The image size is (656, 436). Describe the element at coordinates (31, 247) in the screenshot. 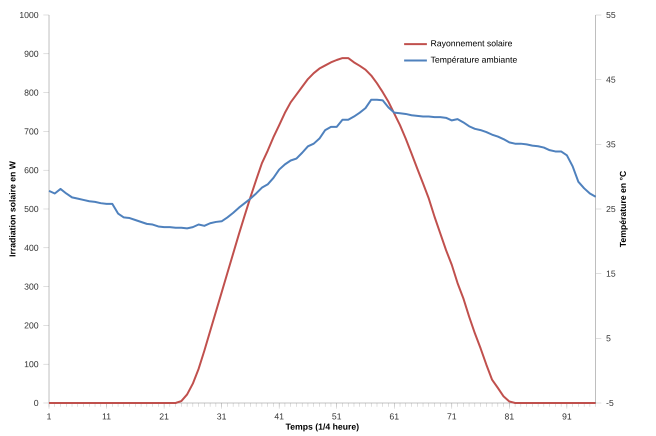

I see `y-tick-label: 400` at that location.